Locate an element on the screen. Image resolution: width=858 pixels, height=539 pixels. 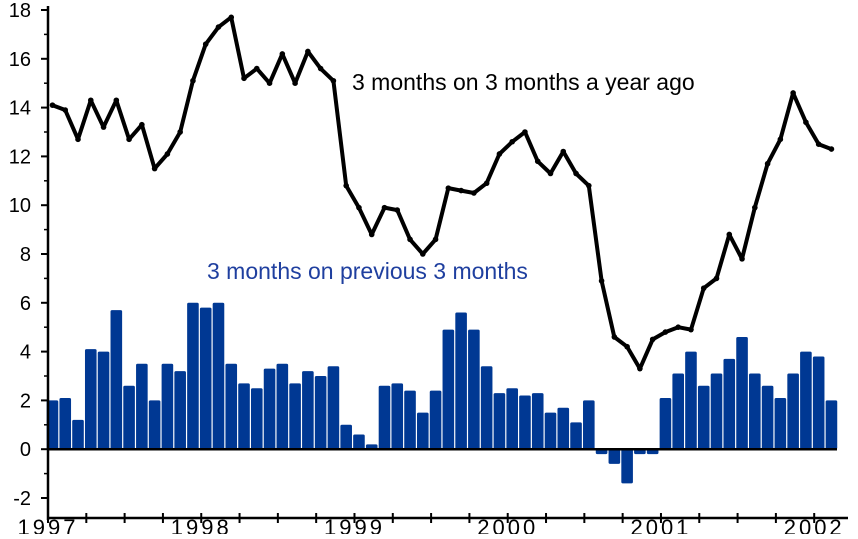
x-tick-label: 1997 is located at coordinates (48, 524).